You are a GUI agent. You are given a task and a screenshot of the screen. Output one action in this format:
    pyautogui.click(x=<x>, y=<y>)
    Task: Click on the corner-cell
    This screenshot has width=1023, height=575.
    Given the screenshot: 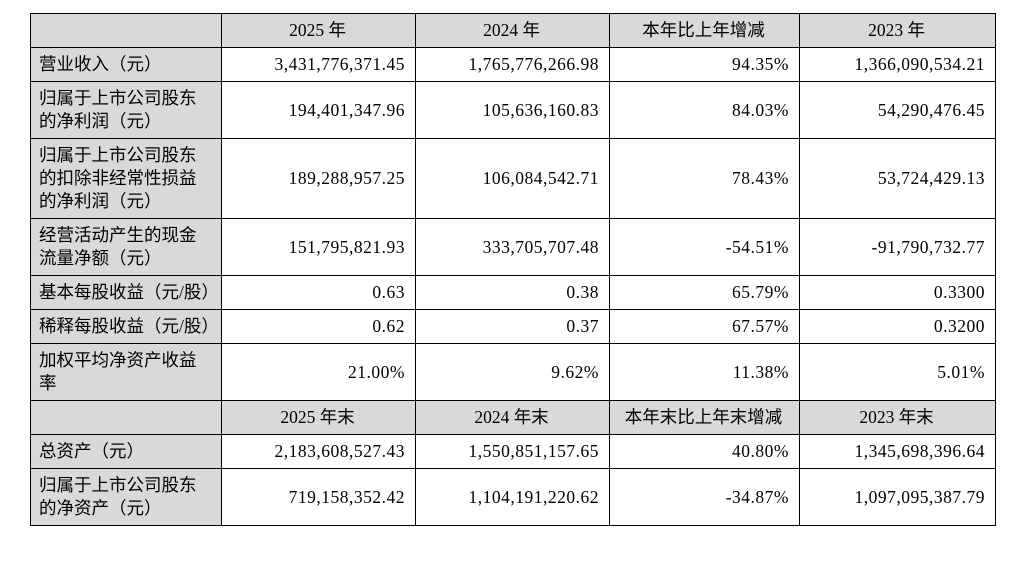 What is the action you would take?
    pyautogui.click(x=126, y=30)
    